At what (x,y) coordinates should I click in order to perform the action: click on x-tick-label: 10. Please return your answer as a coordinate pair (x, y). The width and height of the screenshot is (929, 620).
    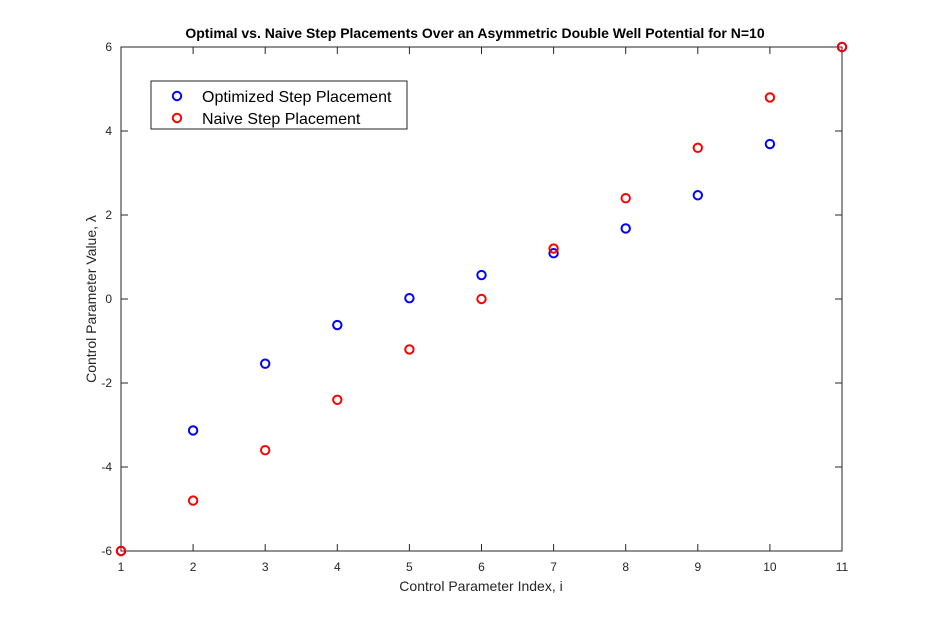
    Looking at the image, I should click on (770, 567).